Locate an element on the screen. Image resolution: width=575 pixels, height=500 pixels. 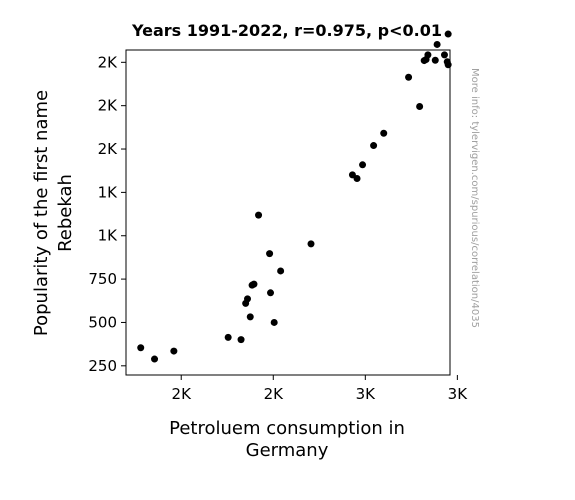
chart-title: Years 1991-2022, r=0.975, p<0.01 is located at coordinates (286, 30).